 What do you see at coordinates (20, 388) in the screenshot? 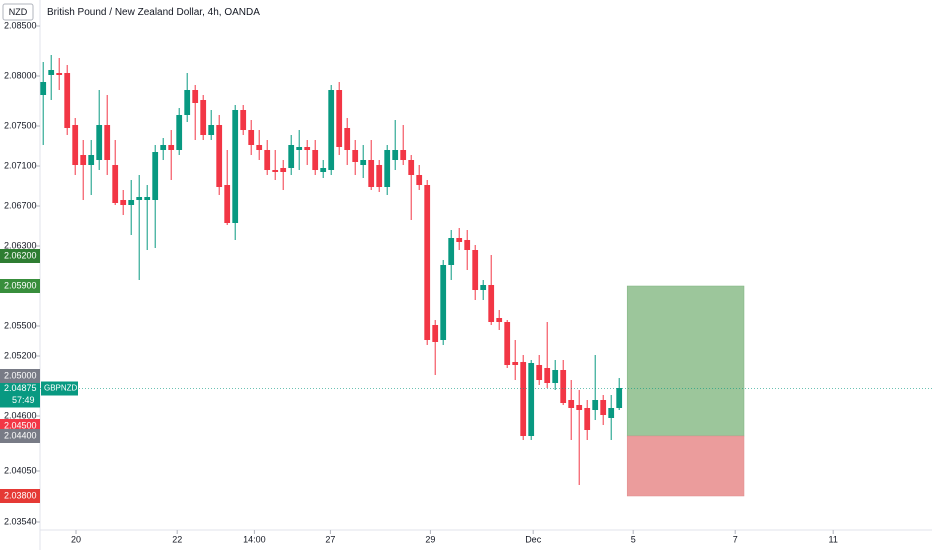
I see `last-price-label: 2.04875` at bounding box center [20, 388].